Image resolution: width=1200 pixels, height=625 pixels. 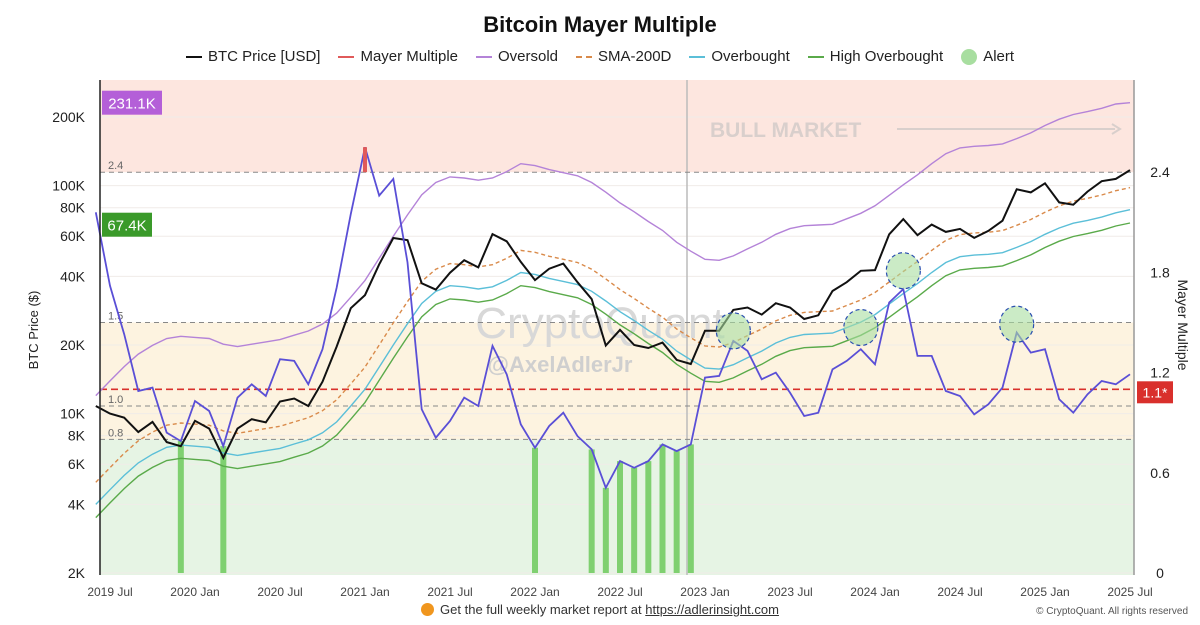 What do you see at coordinates (73, 276) in the screenshot?
I see `left-tick-label: 40K` at bounding box center [73, 276].